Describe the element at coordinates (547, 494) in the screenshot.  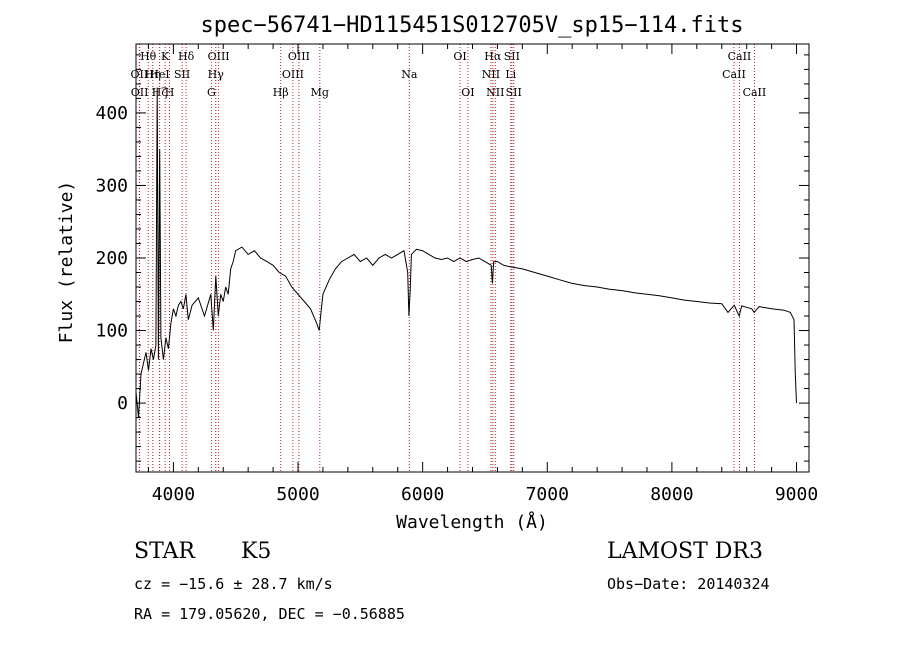
I see `x-tick-label-3: 7000` at that location.